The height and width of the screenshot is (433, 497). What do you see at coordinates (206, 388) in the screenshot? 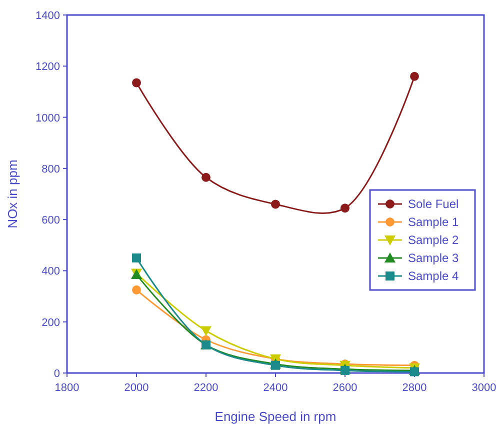
I see `x-tick-label: 2200` at bounding box center [206, 388].